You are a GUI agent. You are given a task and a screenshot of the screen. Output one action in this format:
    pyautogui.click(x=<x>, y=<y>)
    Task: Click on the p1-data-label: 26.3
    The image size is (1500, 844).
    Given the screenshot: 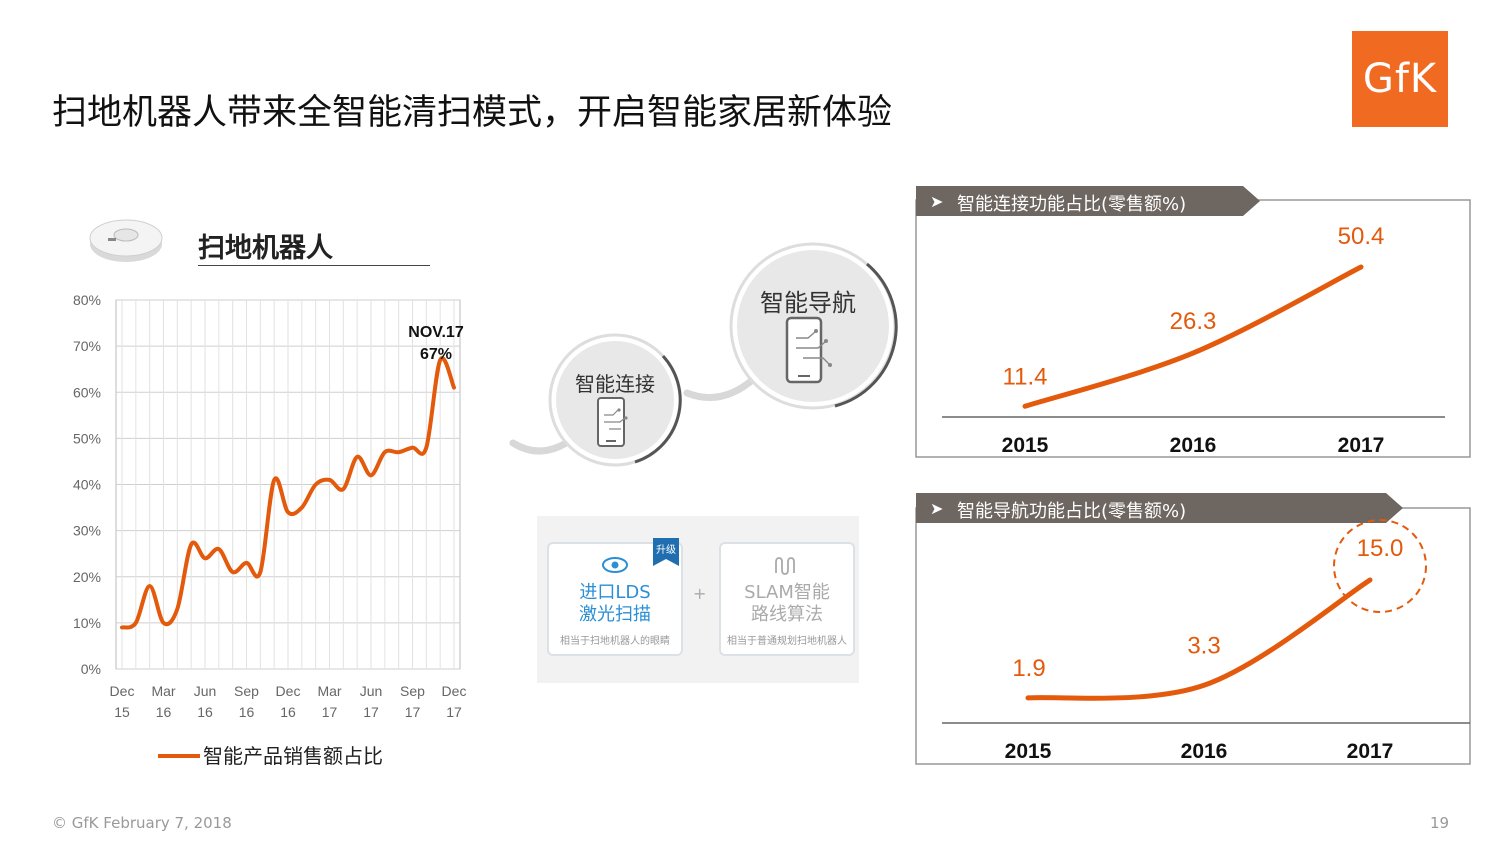 What is the action you would take?
    pyautogui.click(x=1193, y=321)
    